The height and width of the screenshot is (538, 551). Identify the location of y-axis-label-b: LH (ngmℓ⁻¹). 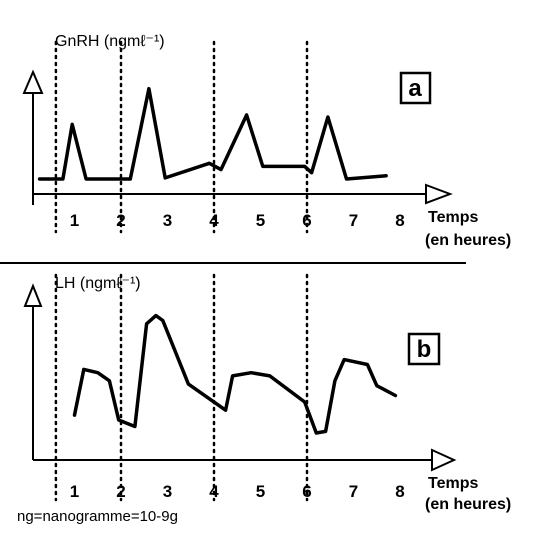
(98, 283).